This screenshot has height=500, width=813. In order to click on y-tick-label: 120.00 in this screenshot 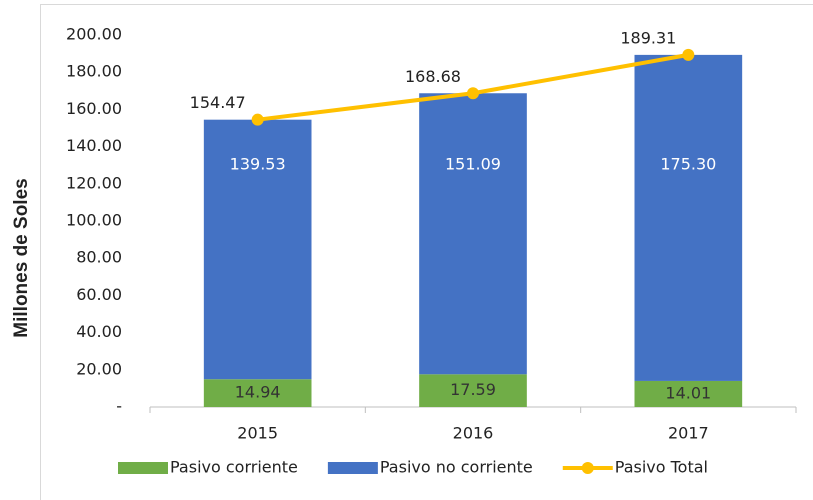, I will do `click(94, 182)`.